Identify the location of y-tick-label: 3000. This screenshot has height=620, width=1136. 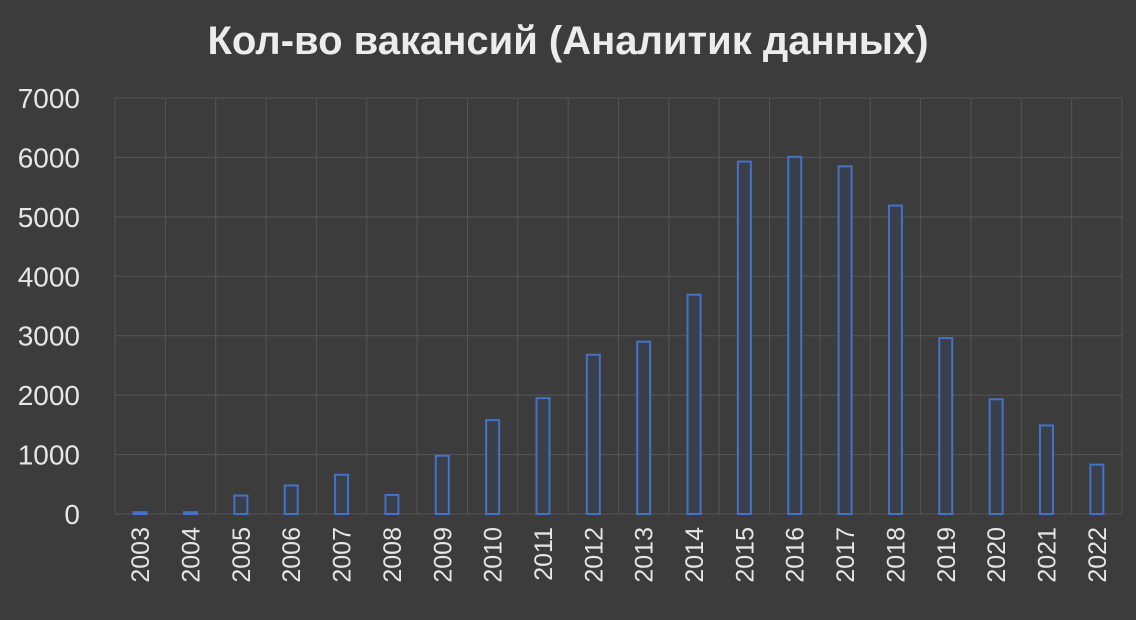
(49, 336).